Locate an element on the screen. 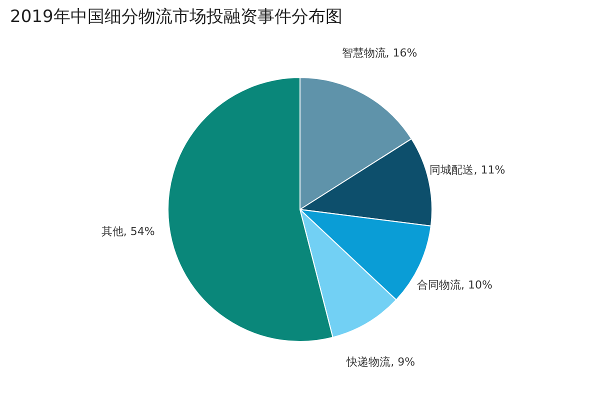 The image size is (600, 409). data-label: , 9% is located at coordinates (403, 362).